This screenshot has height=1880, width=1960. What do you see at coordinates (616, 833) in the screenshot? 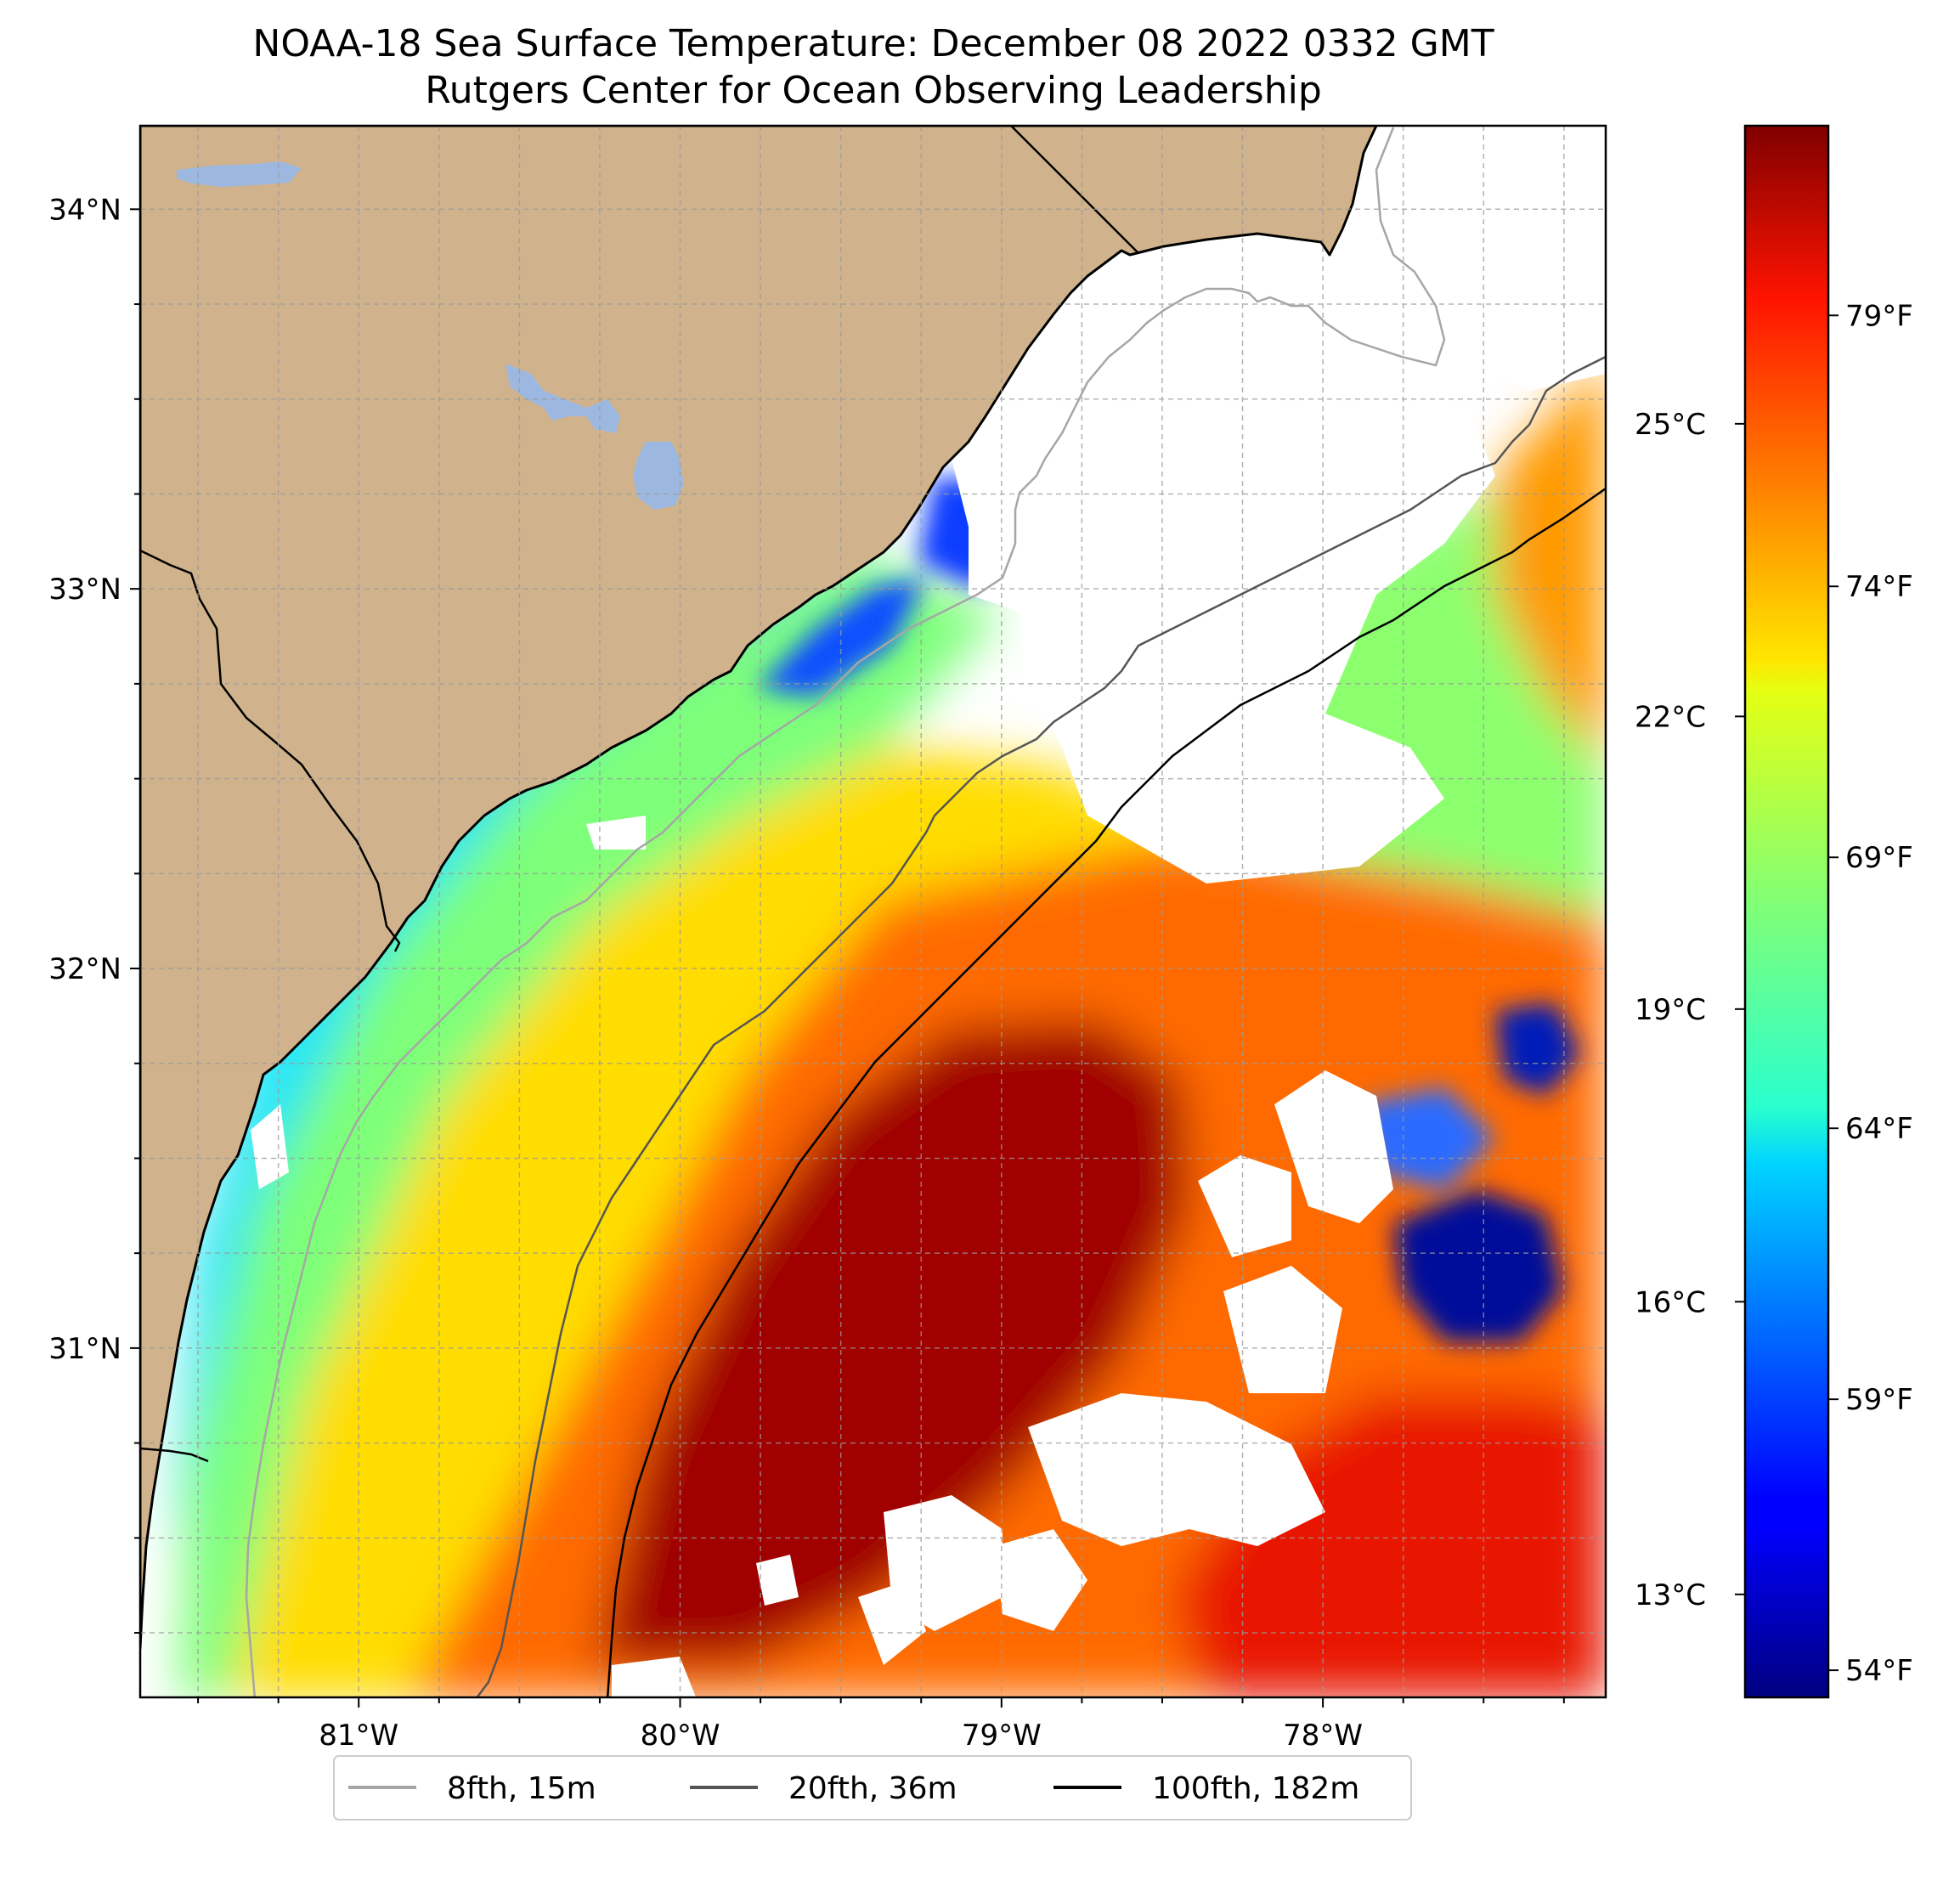
I see `cloud-mask-nearshore` at bounding box center [616, 833].